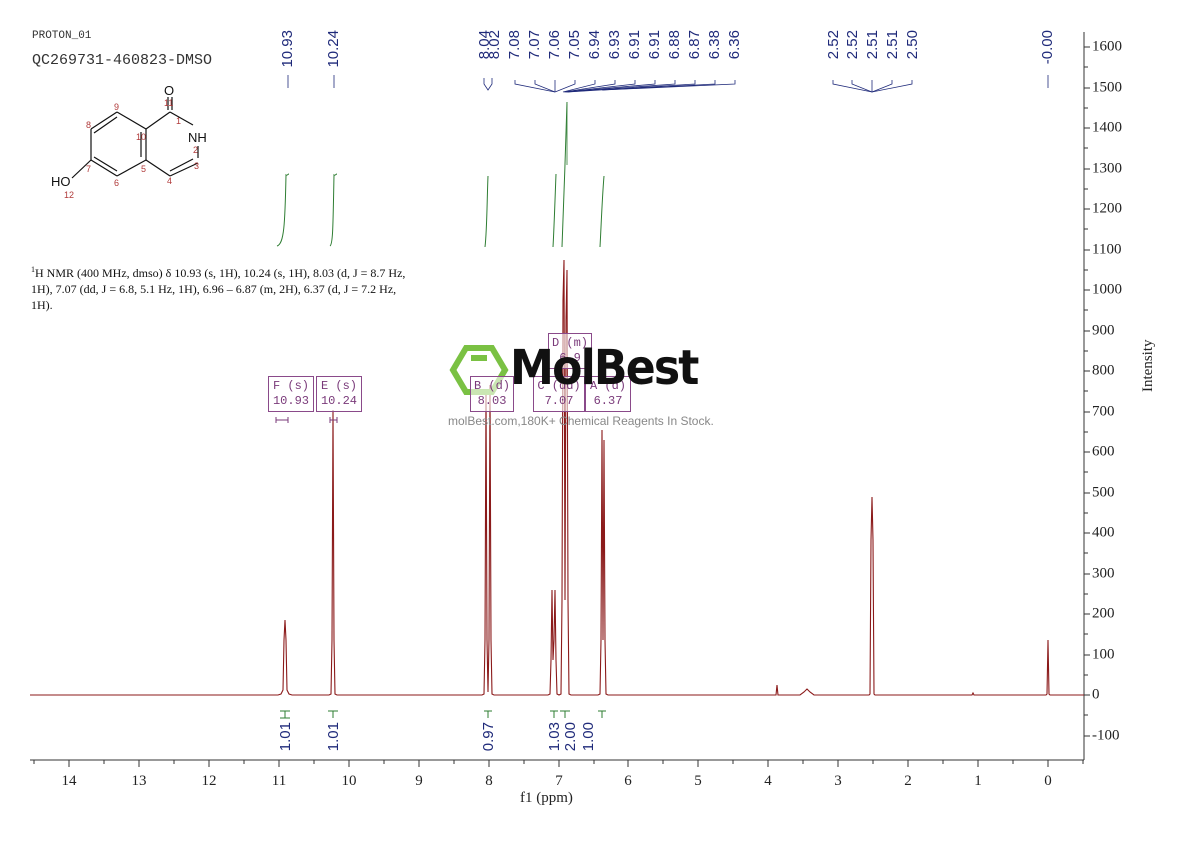  Describe the element at coordinates (654, 45) in the screenshot. I see `peak-label-9: 6.91` at that location.